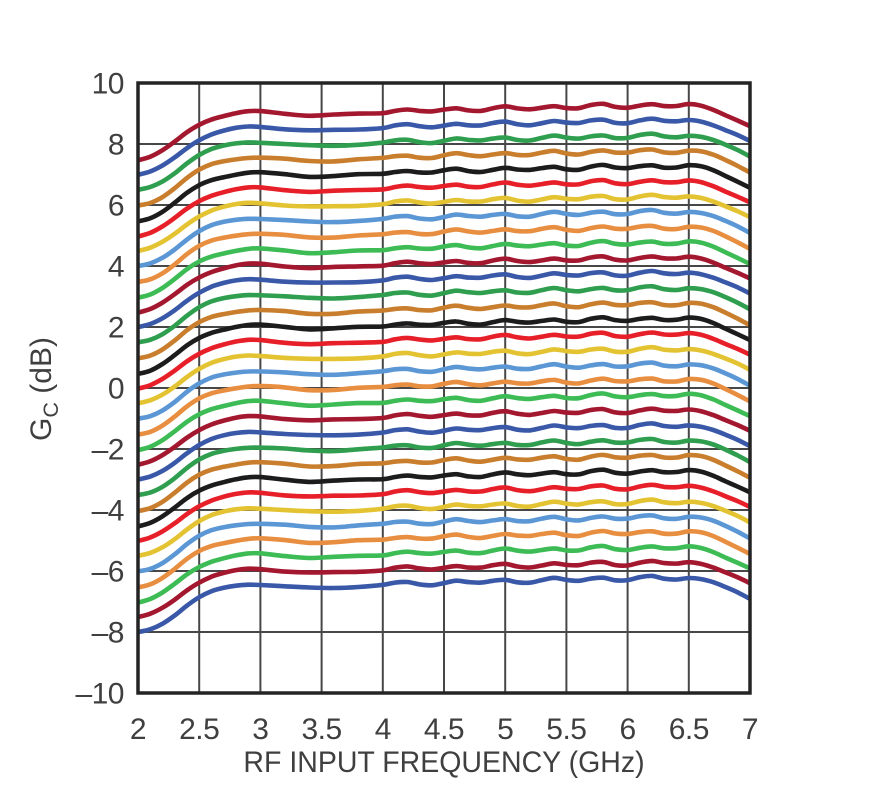 The width and height of the screenshot is (884, 790). What do you see at coordinates (108, 450) in the screenshot?
I see `y-tick-label-–2: –2` at bounding box center [108, 450].